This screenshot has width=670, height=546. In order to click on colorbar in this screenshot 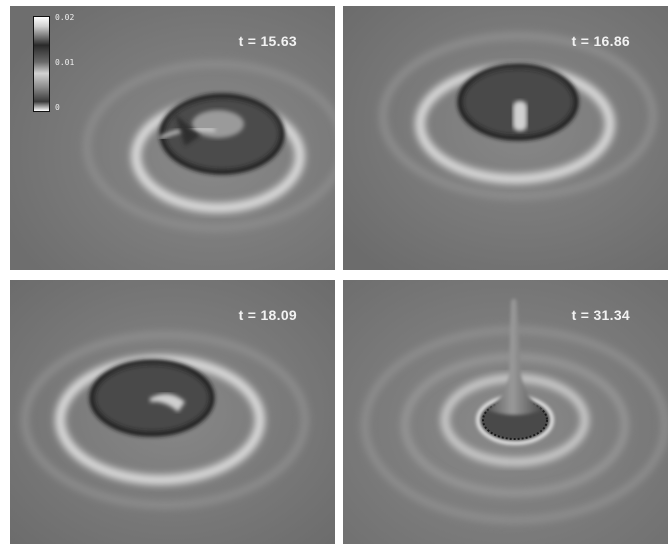, I will do `click(41, 64)`.